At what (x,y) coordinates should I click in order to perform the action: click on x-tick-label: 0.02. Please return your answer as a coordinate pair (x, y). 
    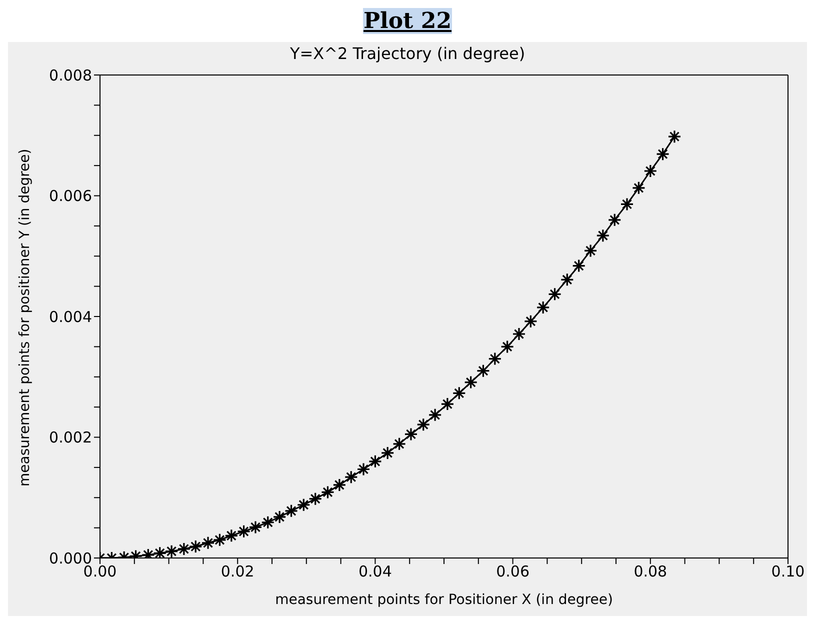
    Looking at the image, I should click on (237, 571).